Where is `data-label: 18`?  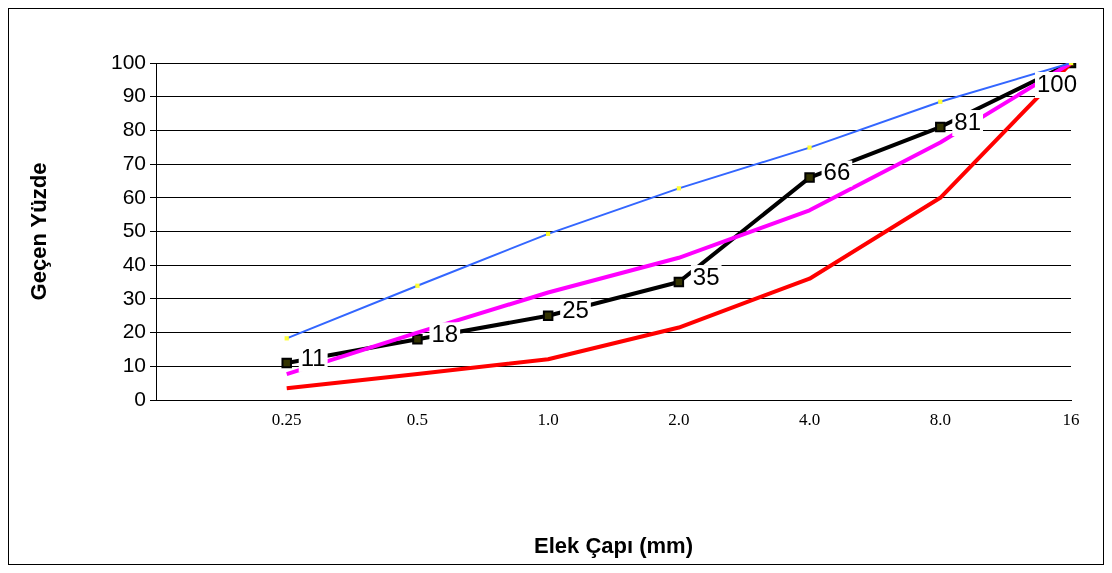 data-label: 18 is located at coordinates (445, 333).